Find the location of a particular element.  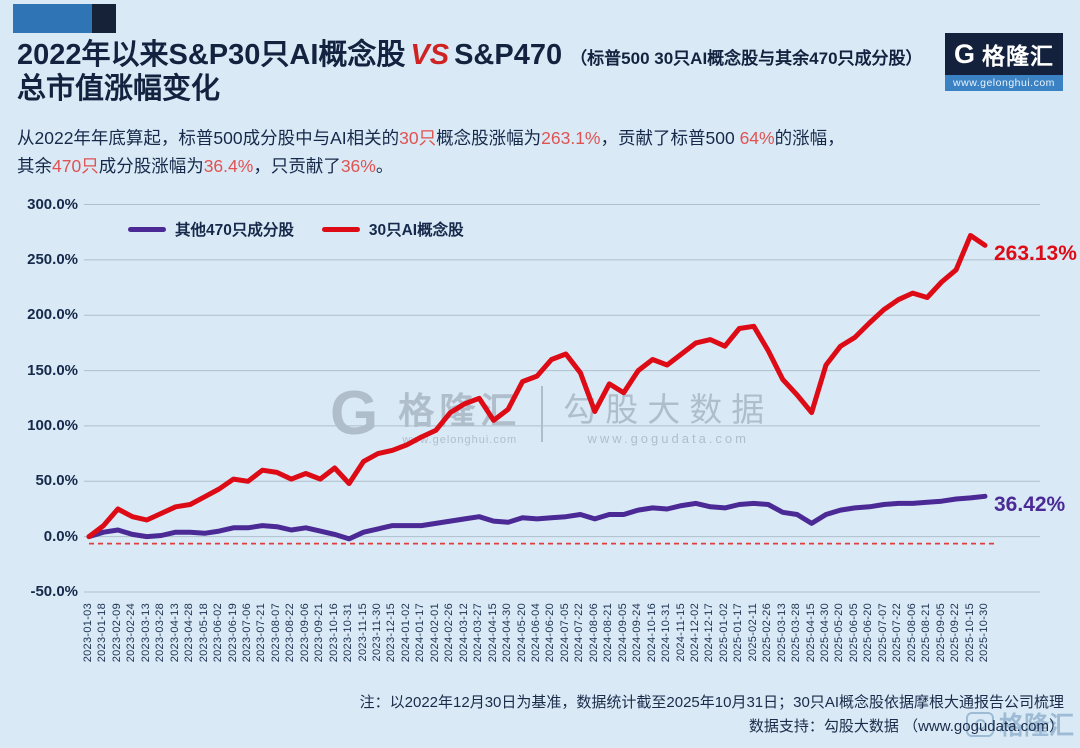

title-segment: VS is located at coordinates (430, 55).